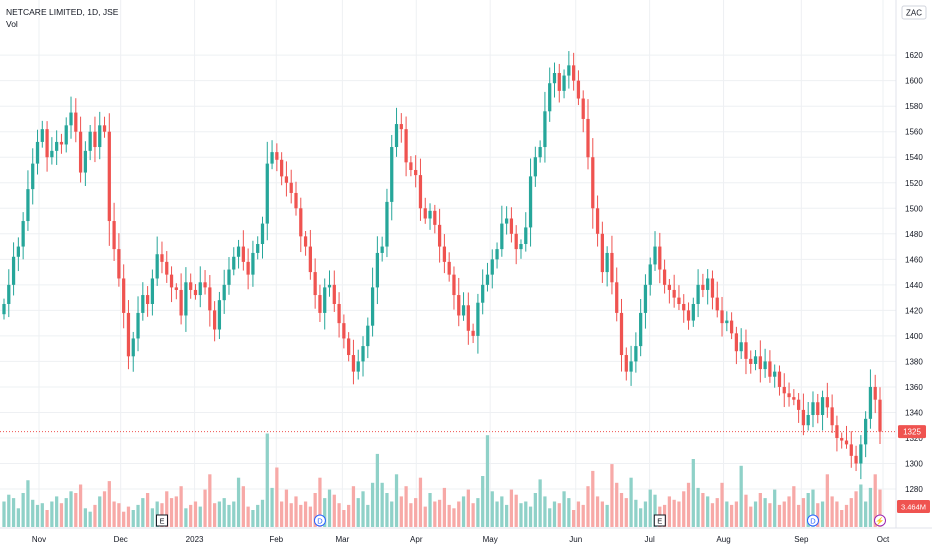  What do you see at coordinates (416, 539) in the screenshot?
I see `time-tick-label: Apr` at bounding box center [416, 539].